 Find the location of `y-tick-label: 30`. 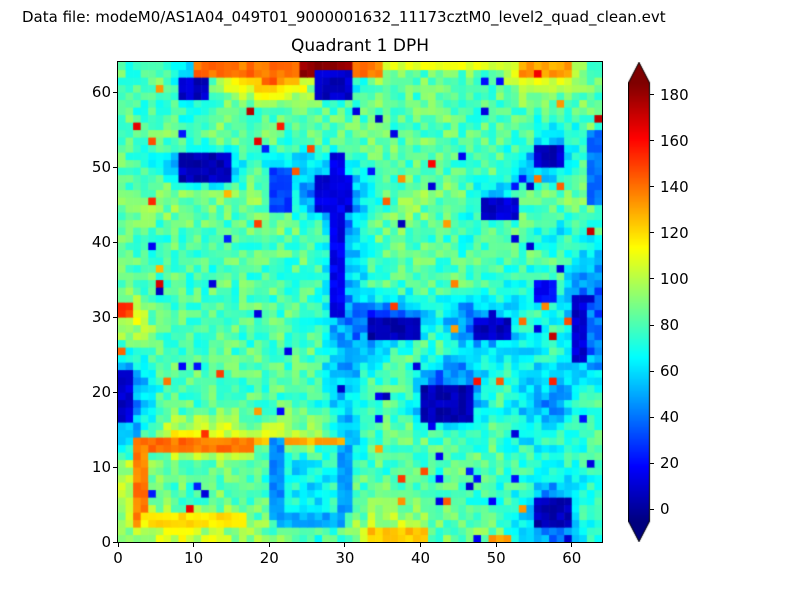

y-tick-label: 30 is located at coordinates (101, 317).